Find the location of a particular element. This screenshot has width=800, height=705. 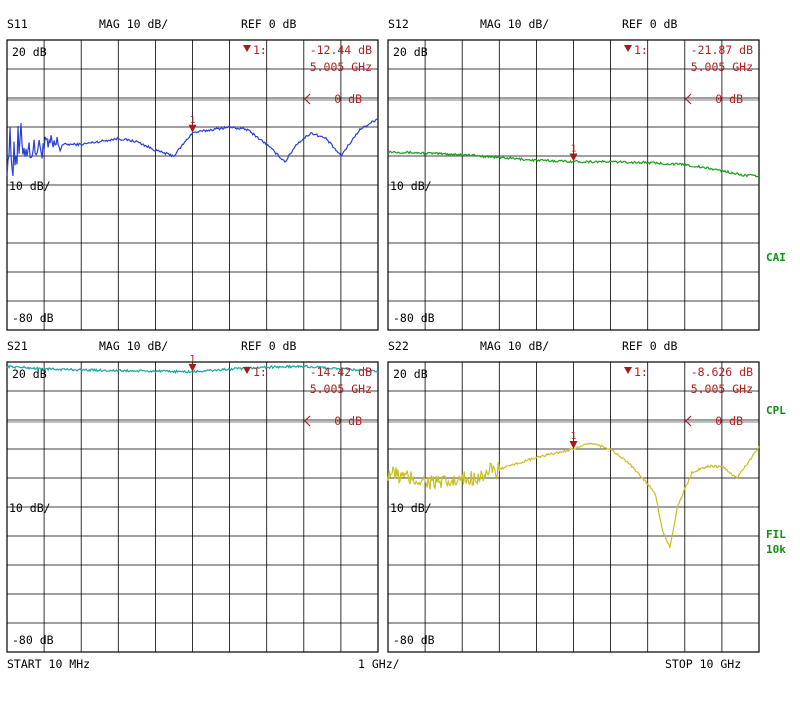

s11-top-label: 20 dB is located at coordinates (29, 52).